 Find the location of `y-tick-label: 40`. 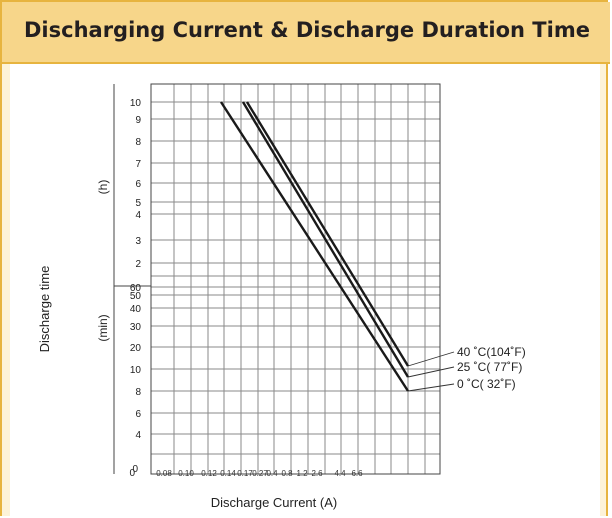

y-tick-label: 40 is located at coordinates (136, 309).